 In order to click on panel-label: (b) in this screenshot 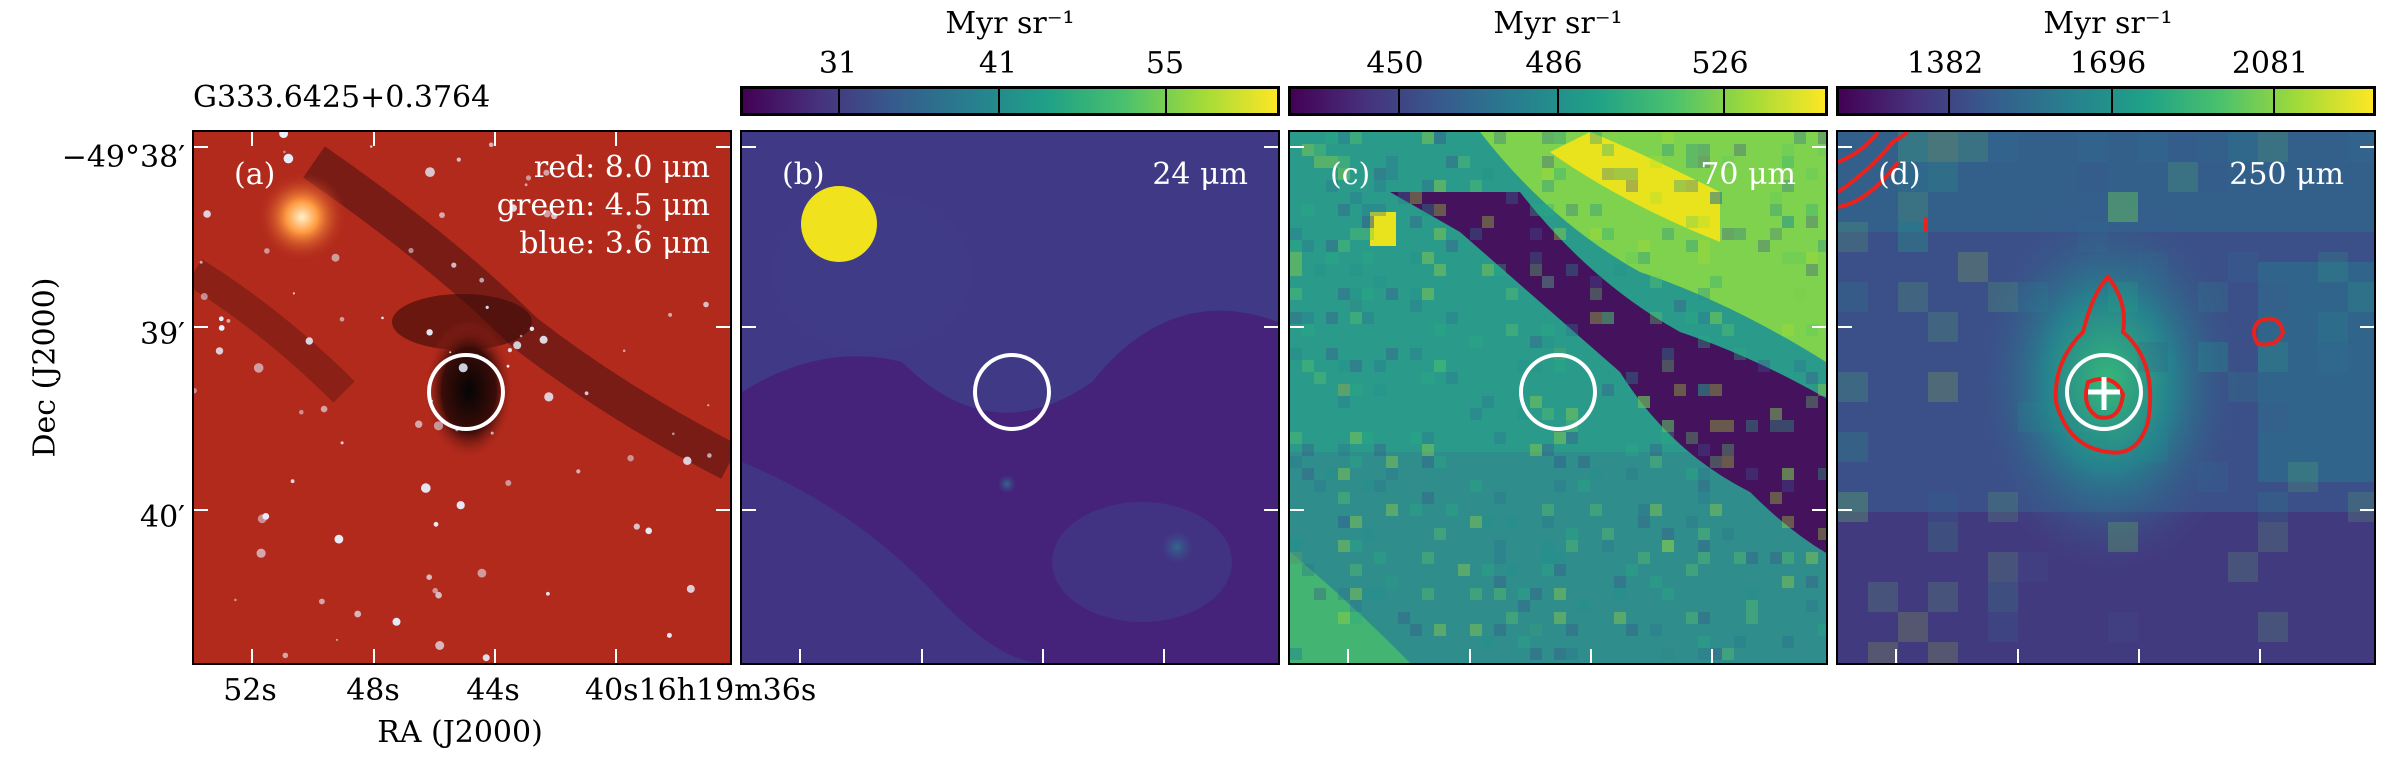, I will do `click(803, 174)`.